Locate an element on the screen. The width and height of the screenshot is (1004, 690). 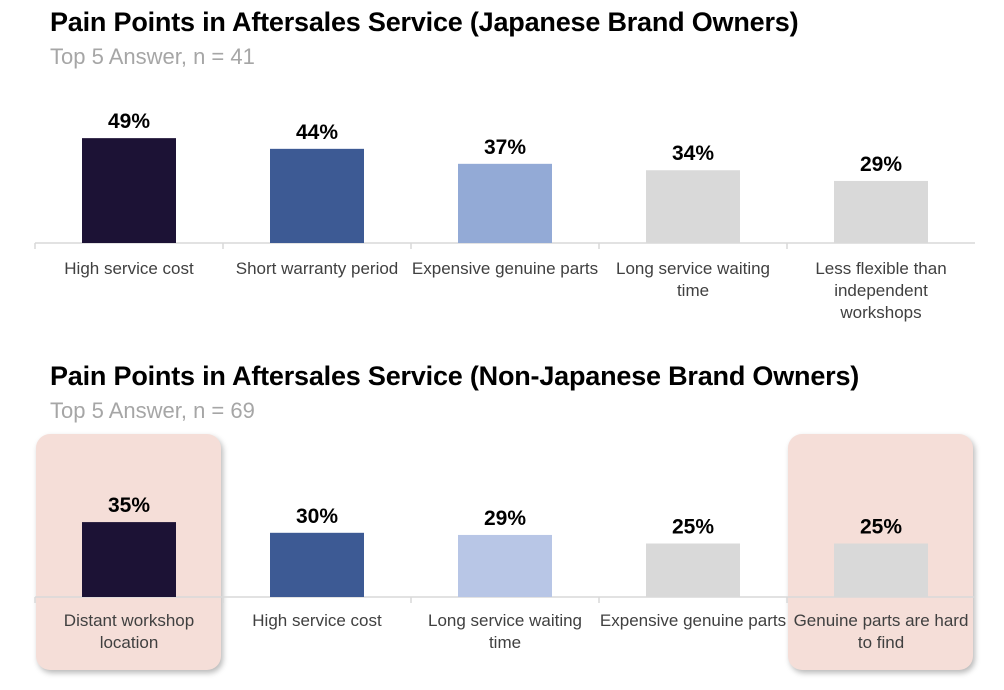
chart-1-subtitle: Top 5 Answer, n = 41 is located at coordinates (152, 56).